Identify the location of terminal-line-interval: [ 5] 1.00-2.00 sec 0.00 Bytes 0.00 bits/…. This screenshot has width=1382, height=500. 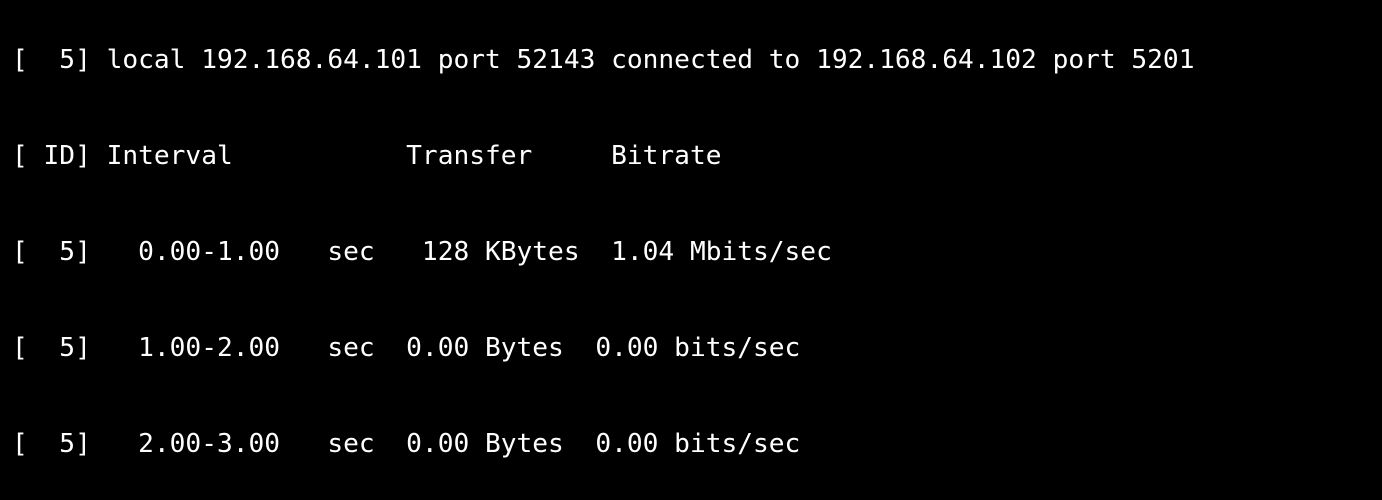
(406, 348).